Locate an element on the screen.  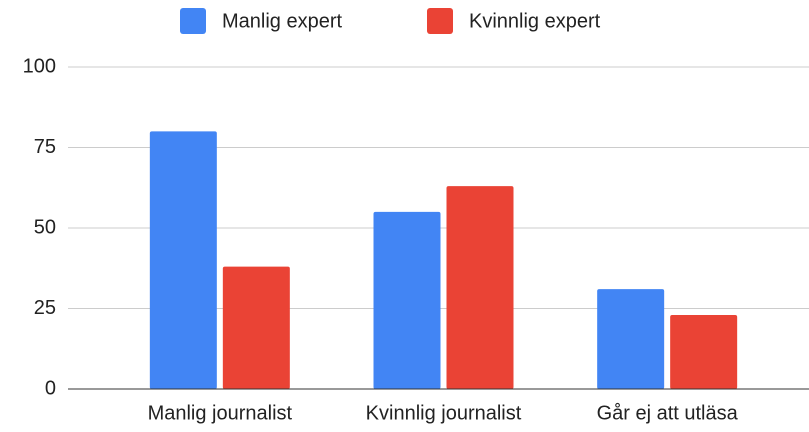
legend-label: Manlig expert is located at coordinates (282, 21).